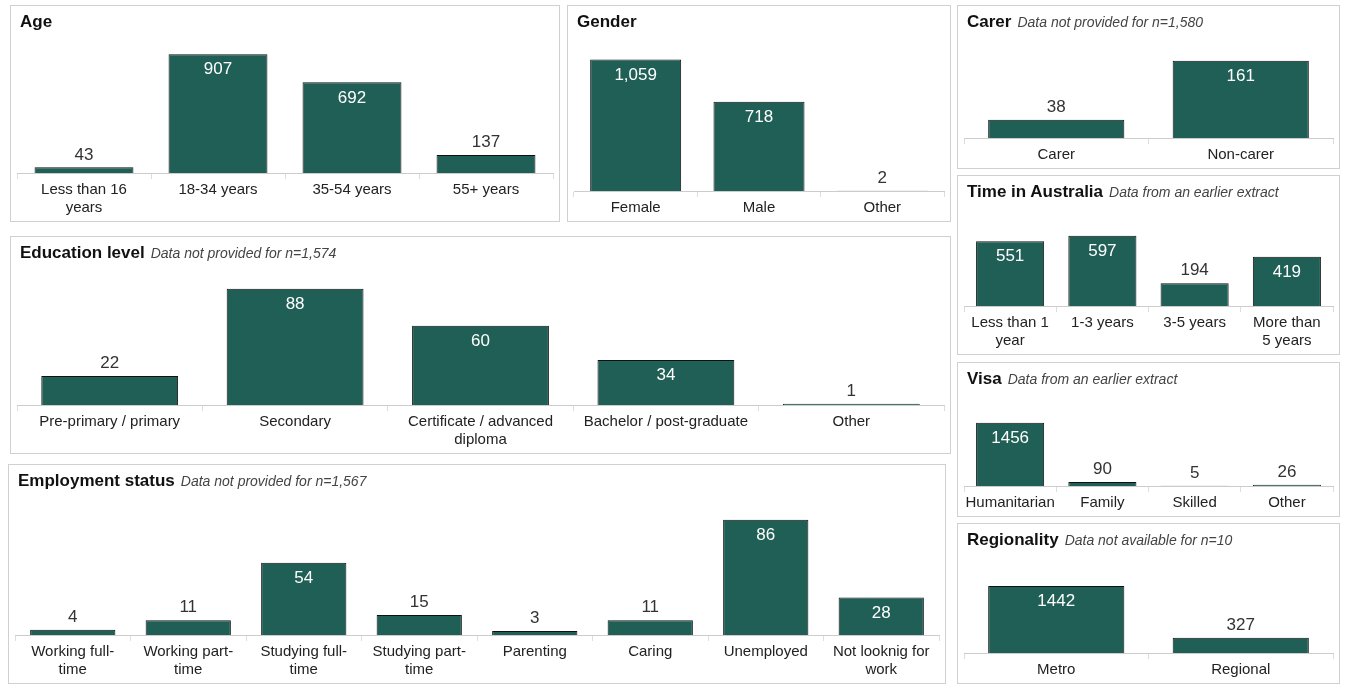 Image resolution: width=1345 pixels, height=686 pixels. Describe the element at coordinates (84, 154) in the screenshot. I see `data-label: 43` at that location.